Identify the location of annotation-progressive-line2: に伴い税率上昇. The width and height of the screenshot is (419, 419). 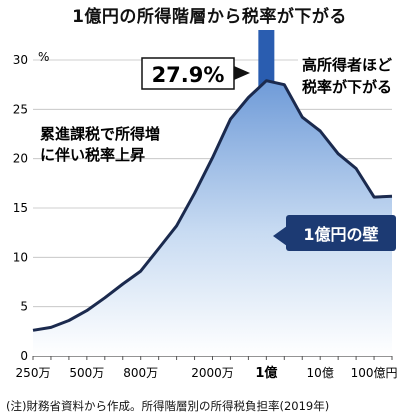
(92, 155).